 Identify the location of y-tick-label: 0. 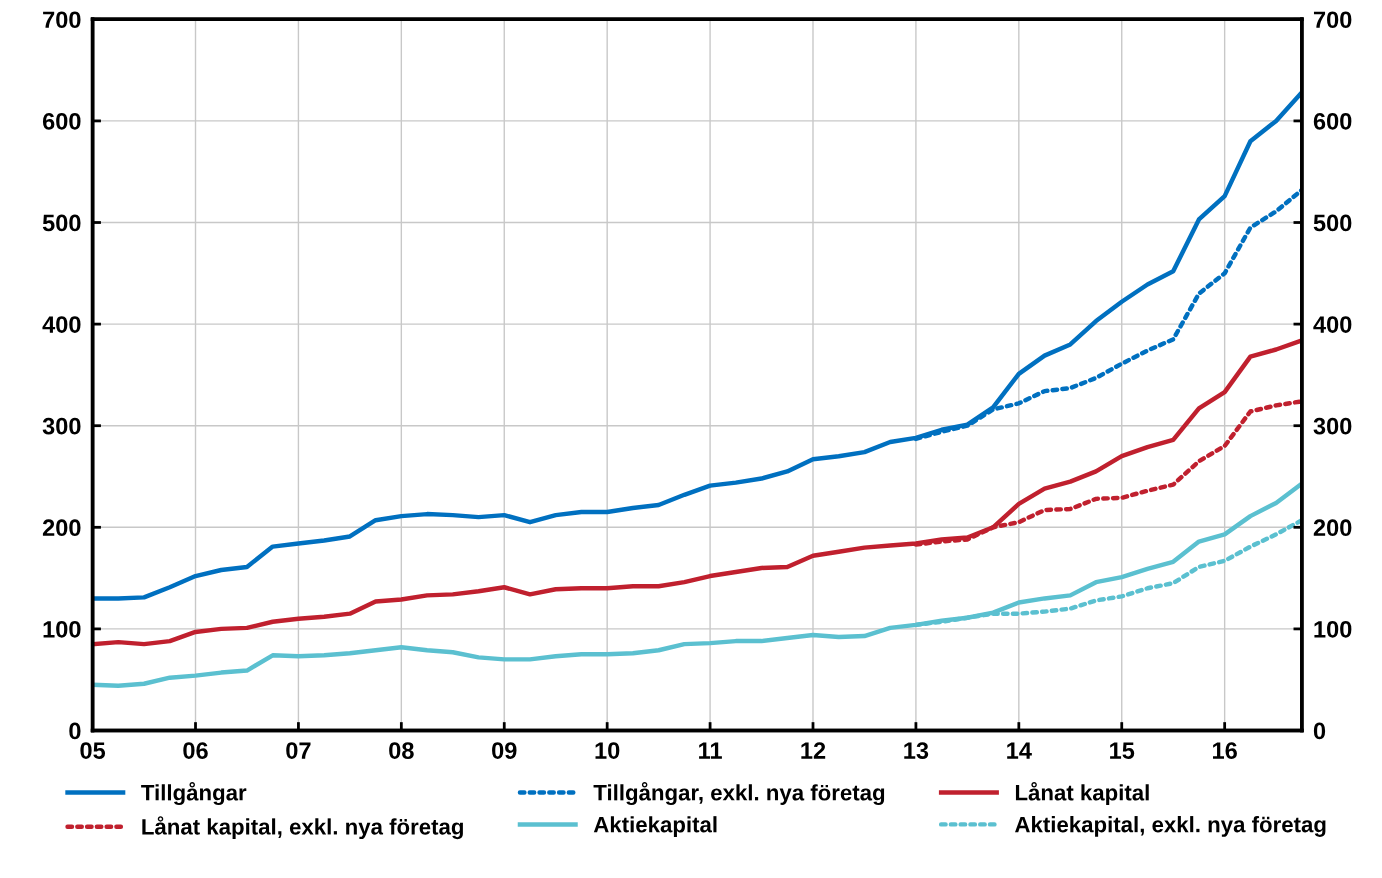
(75, 731).